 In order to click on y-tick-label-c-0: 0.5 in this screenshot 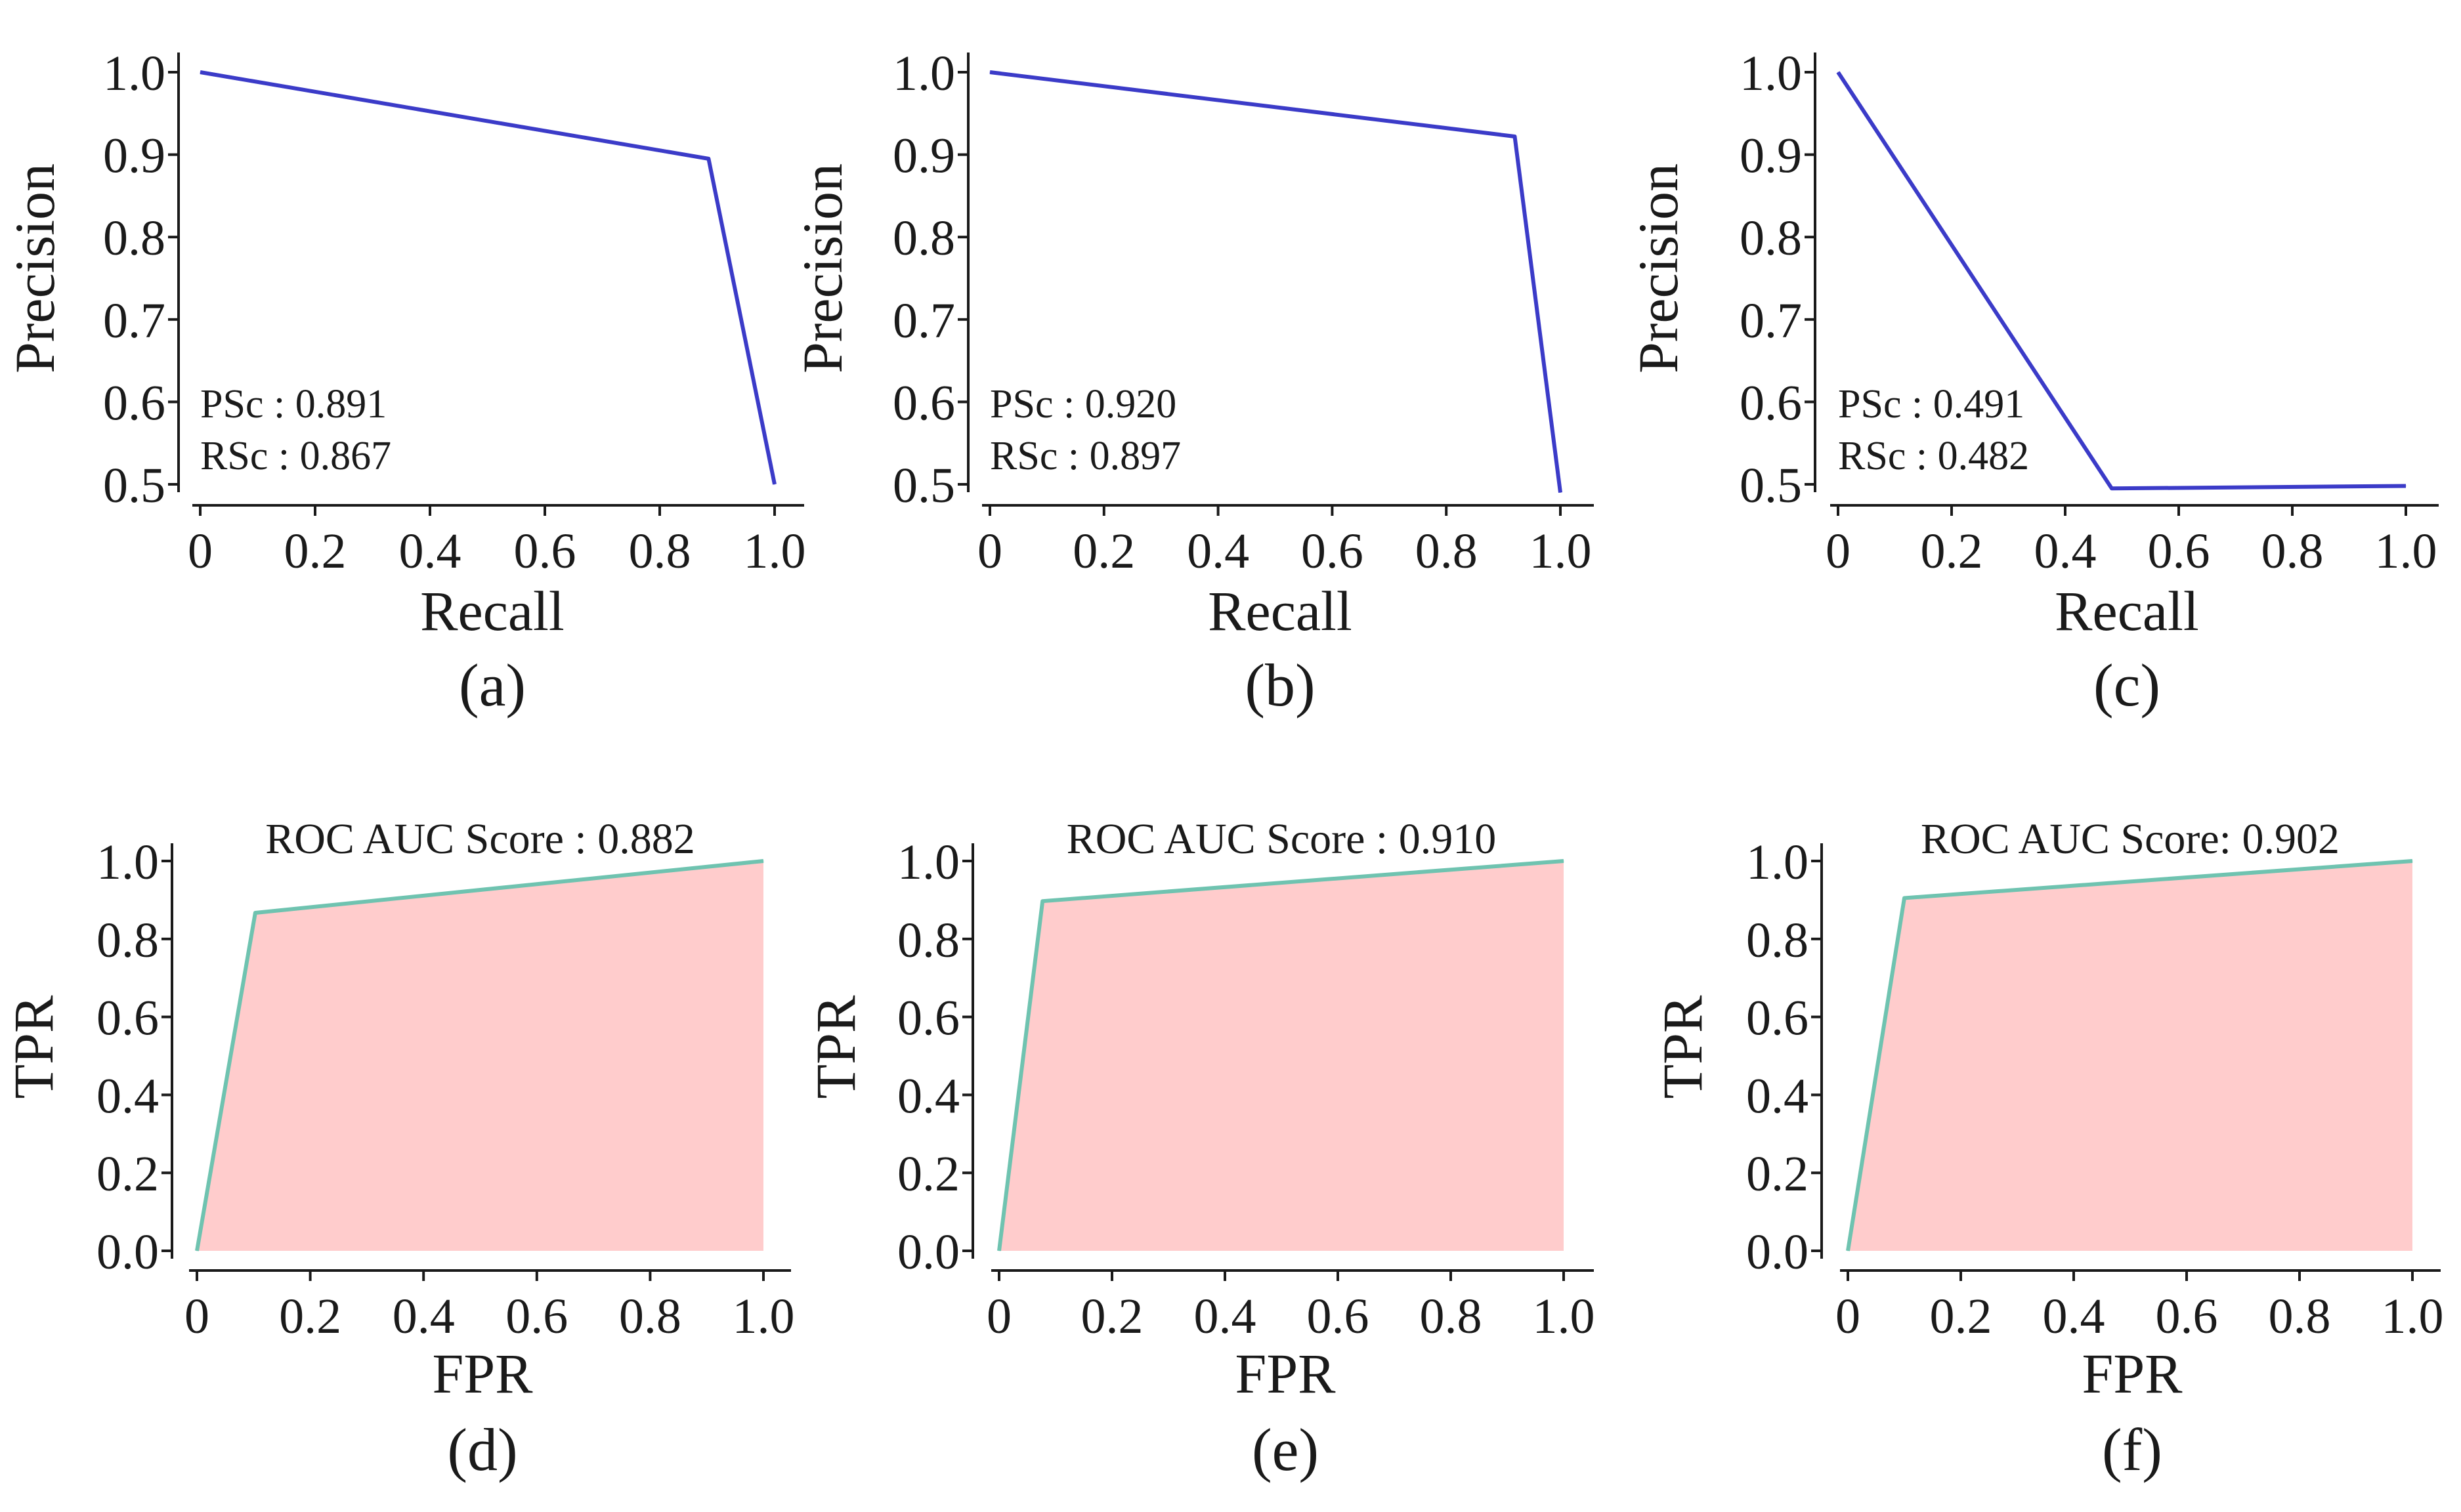, I will do `click(1771, 485)`.